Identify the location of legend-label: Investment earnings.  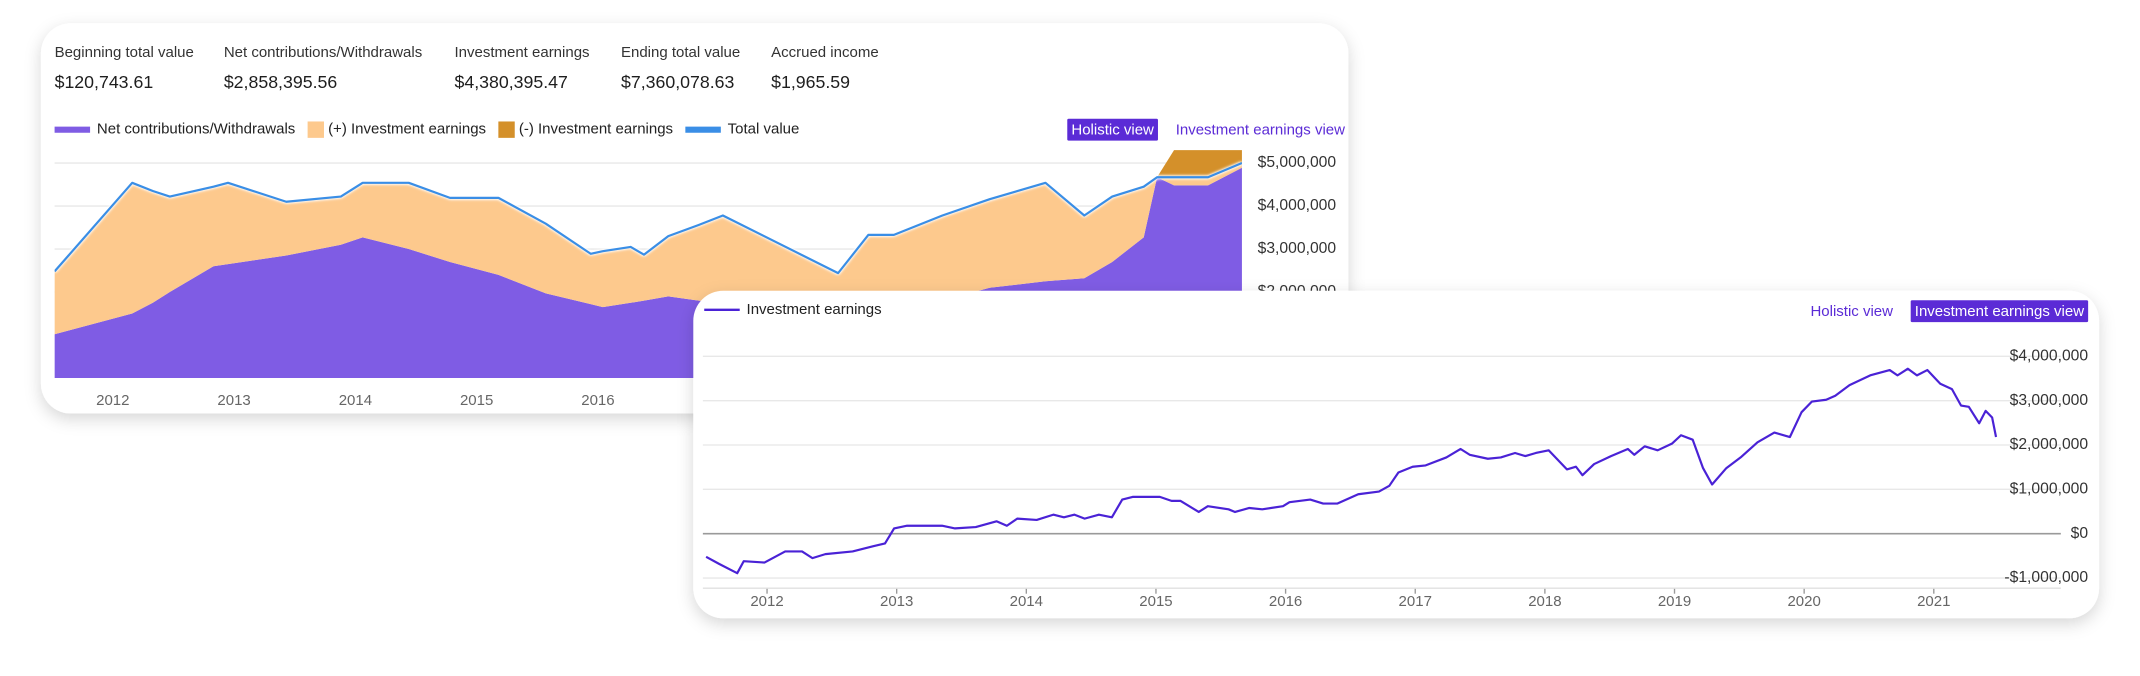
(814, 309).